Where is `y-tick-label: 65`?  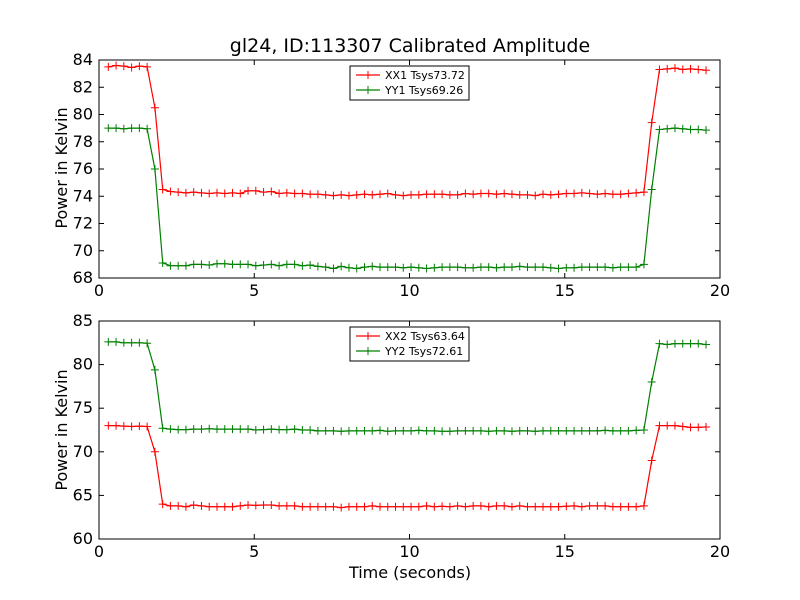
y-tick-label: 65 is located at coordinates (83, 494).